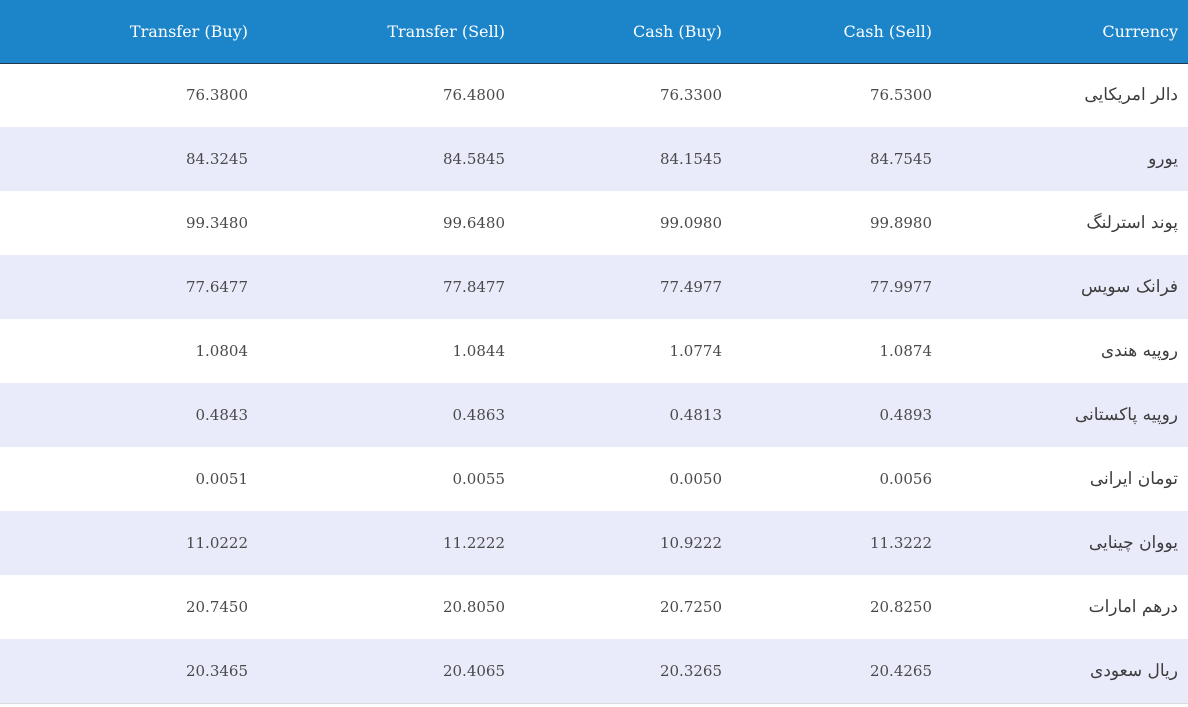 This screenshot has height=707, width=1188. What do you see at coordinates (1132, 223) in the screenshot?
I see `cell-currency-name: پوند استرلنگ` at bounding box center [1132, 223].